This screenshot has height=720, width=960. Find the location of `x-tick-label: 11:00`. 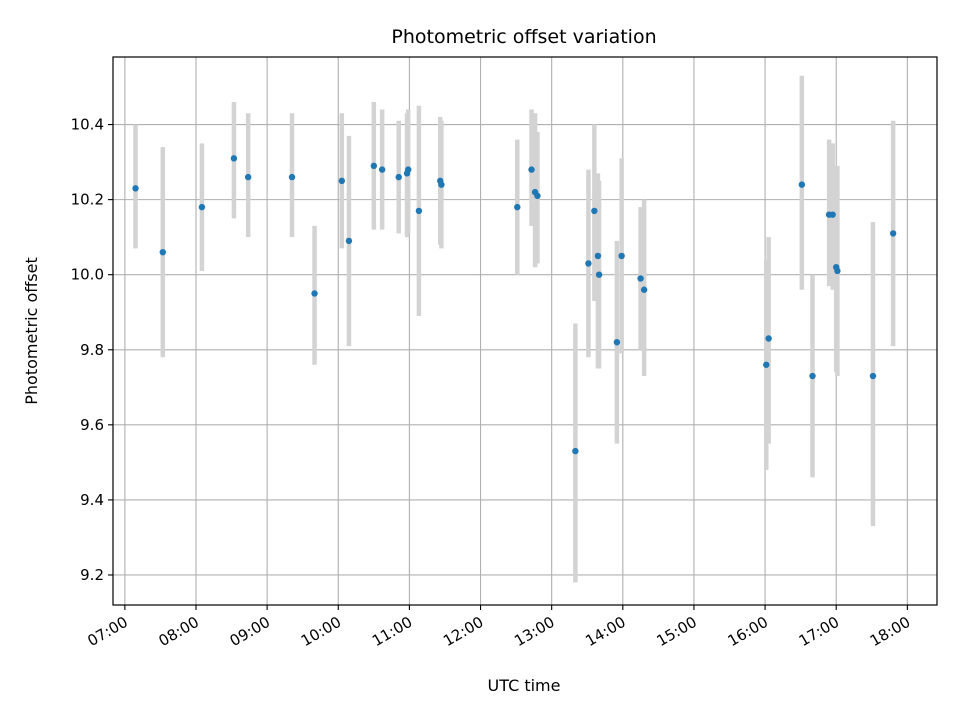

x-tick-label: 11:00 is located at coordinates (392, 631).